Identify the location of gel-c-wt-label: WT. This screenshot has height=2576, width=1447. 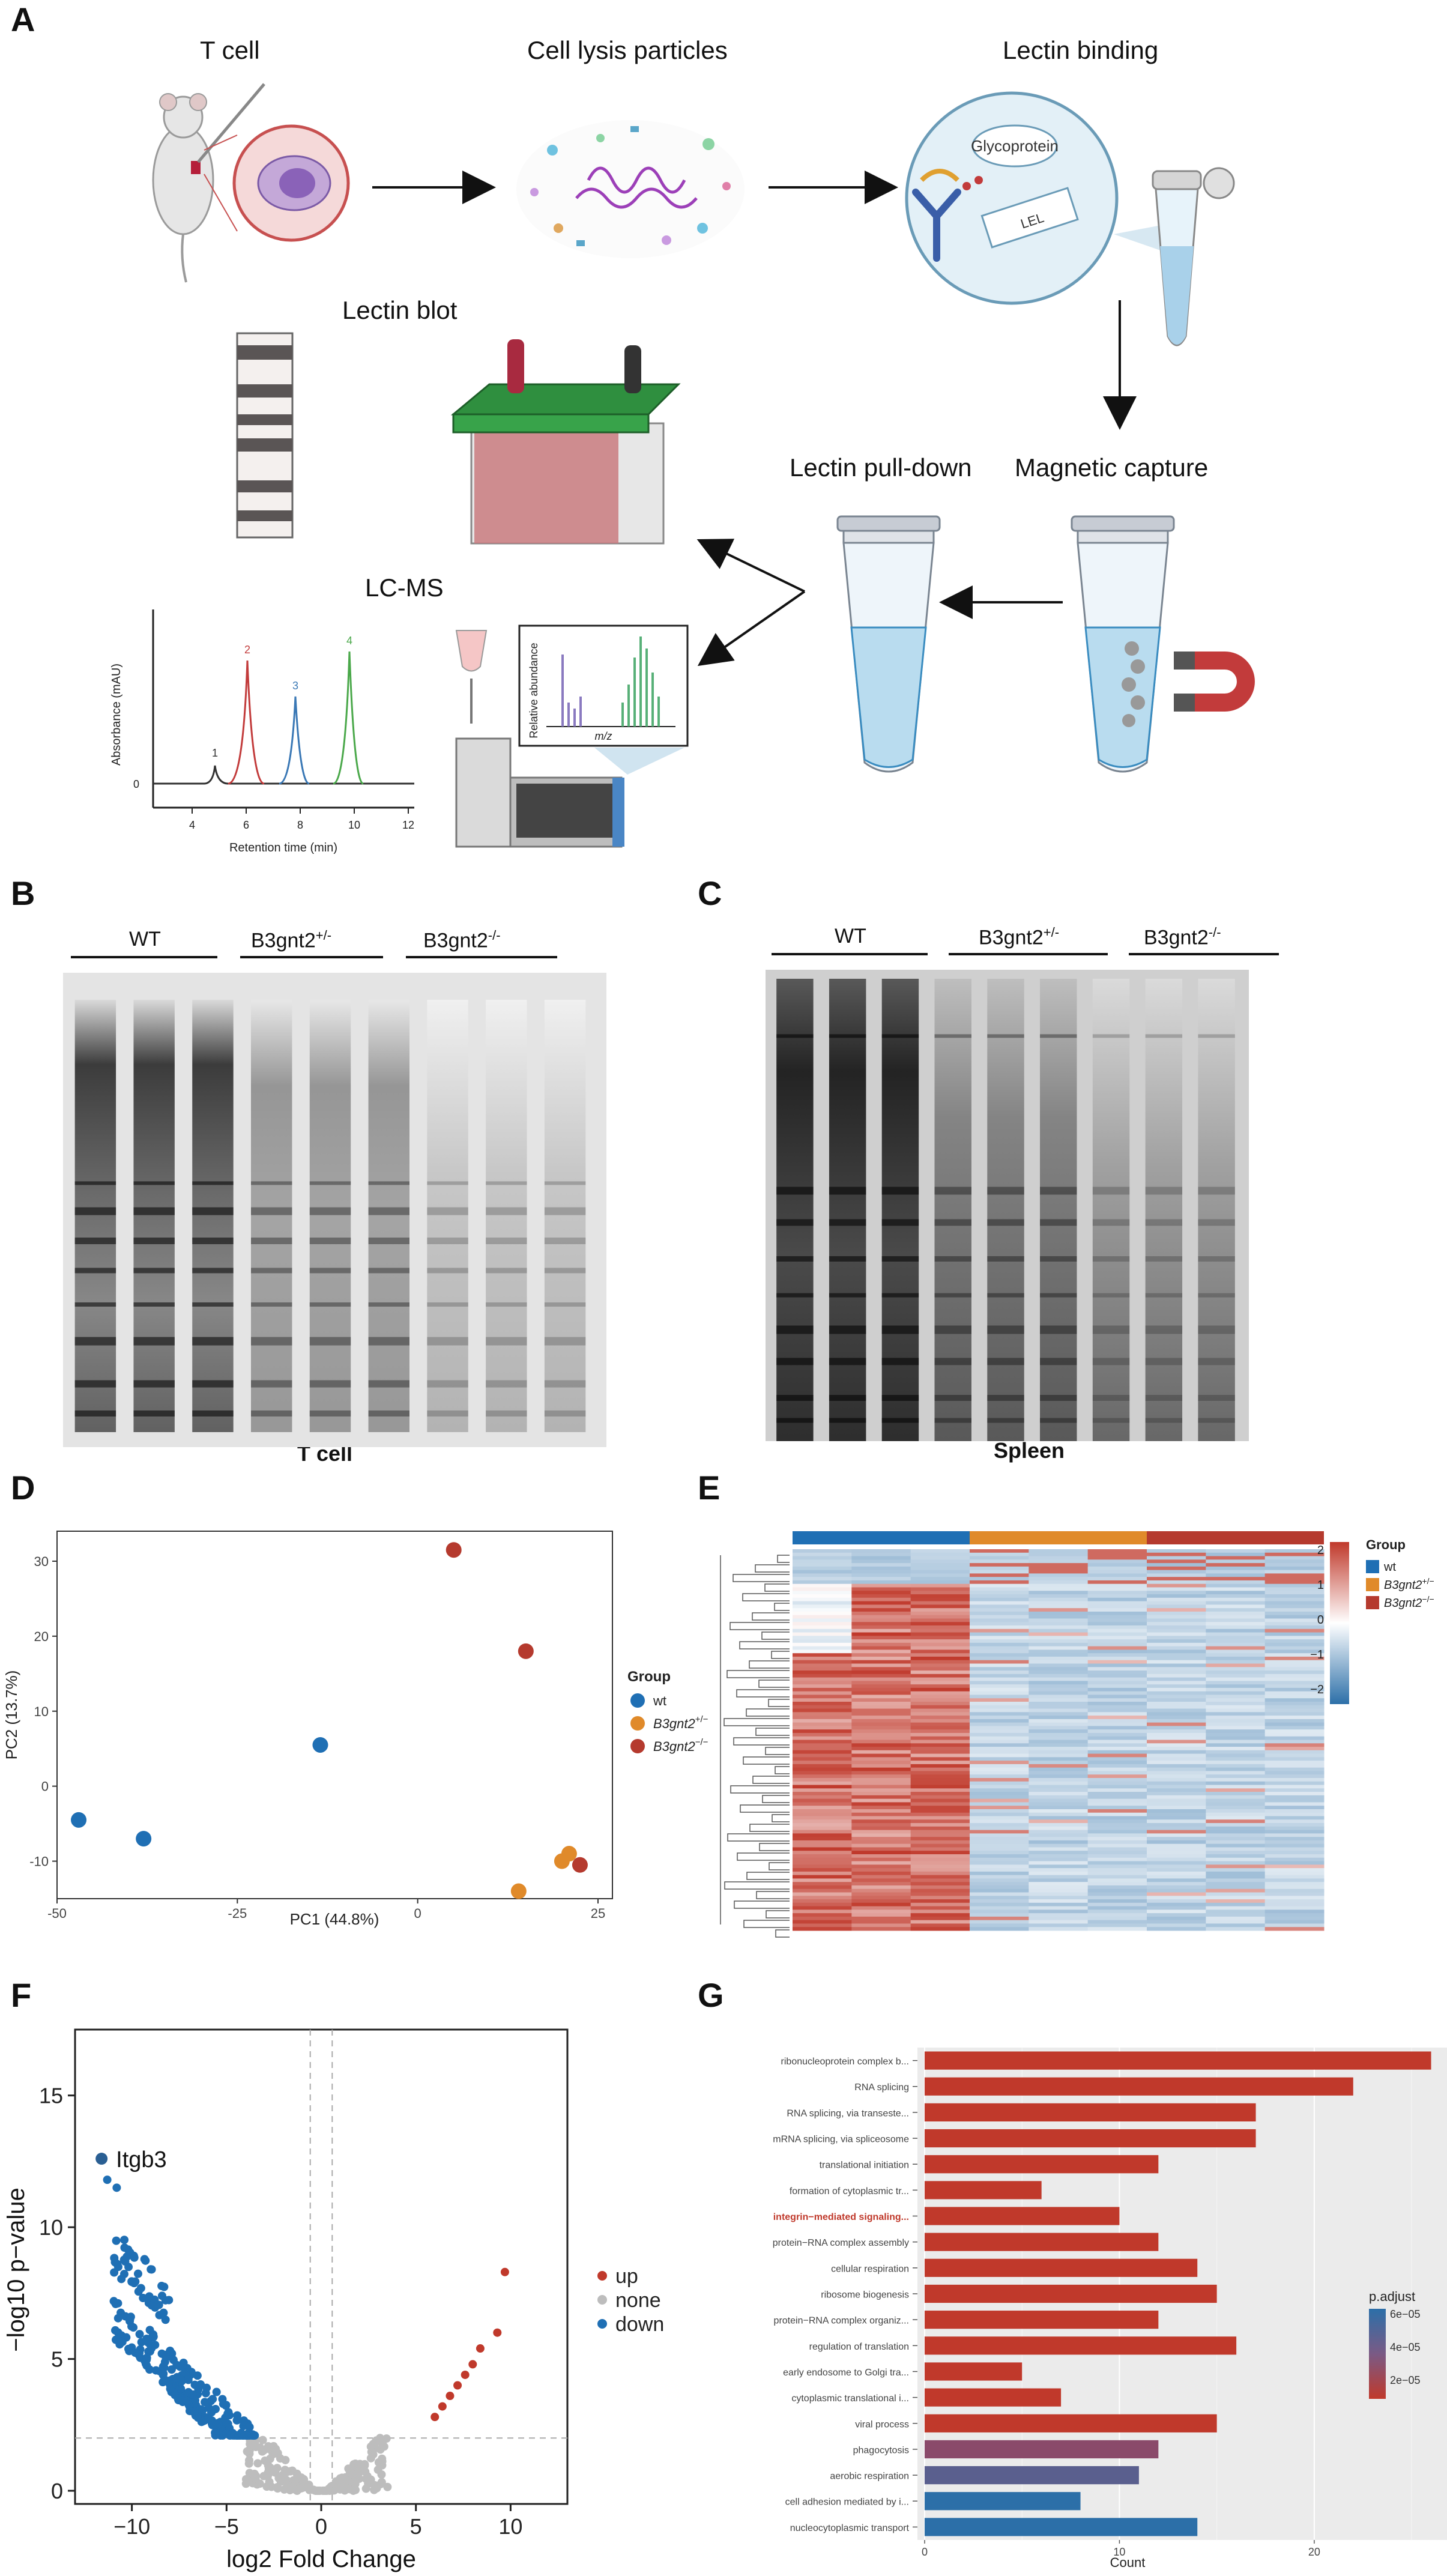
(850, 936).